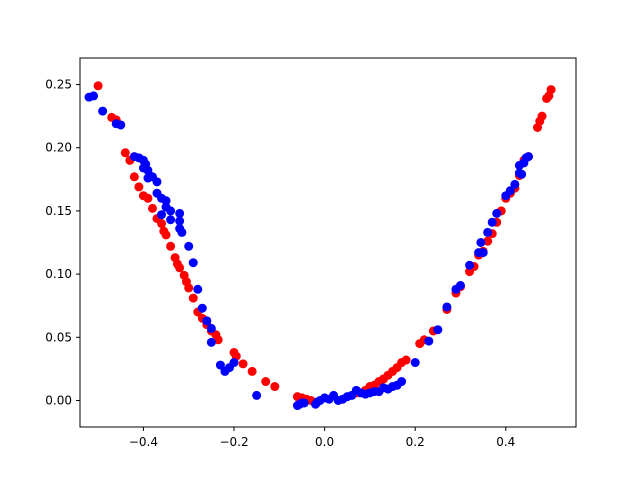 Image resolution: width=640 pixels, height=480 pixels. I want to click on x-tick-label: −0.2, so click(233, 442).